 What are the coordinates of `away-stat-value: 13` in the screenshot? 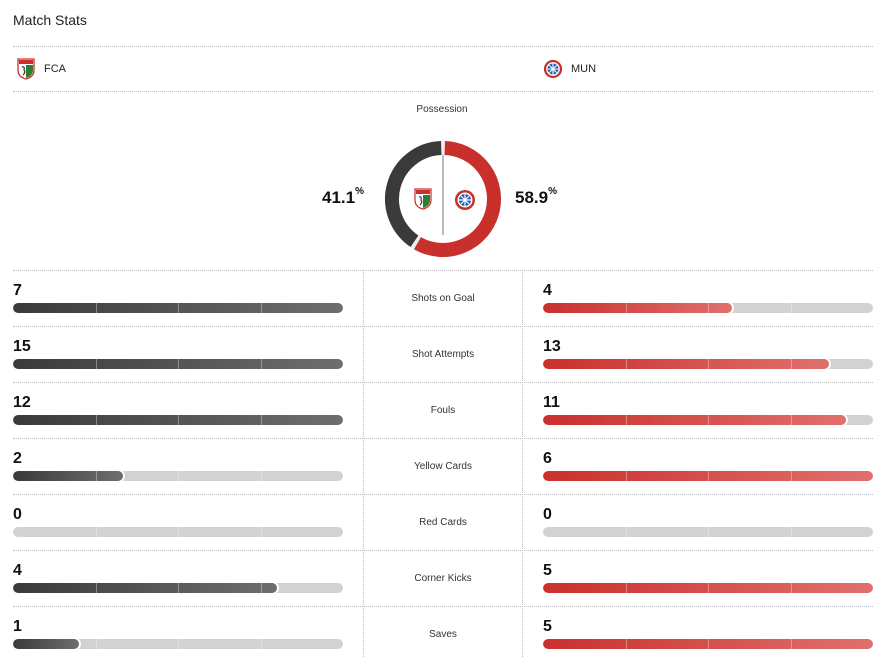 It's located at (552, 346).